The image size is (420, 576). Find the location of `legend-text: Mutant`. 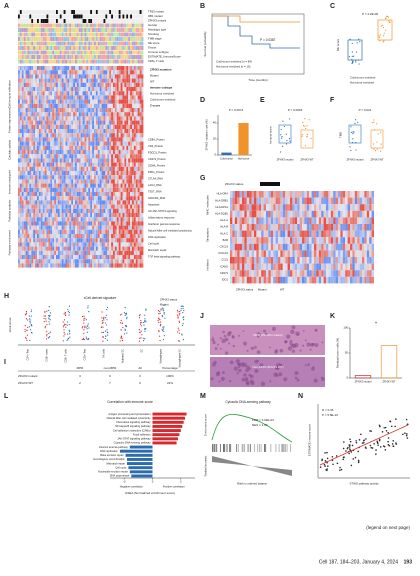

legend-text: Mutant is located at coordinates (154, 76).